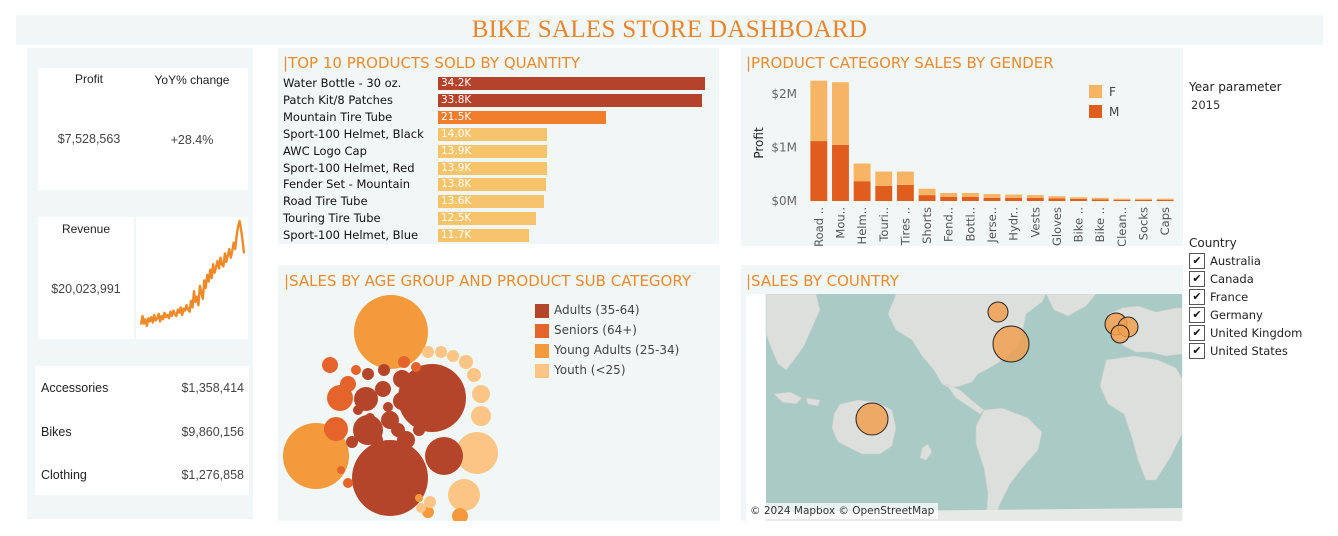  I want to click on country-filter-item: ✔ Germany, so click(1259, 315).